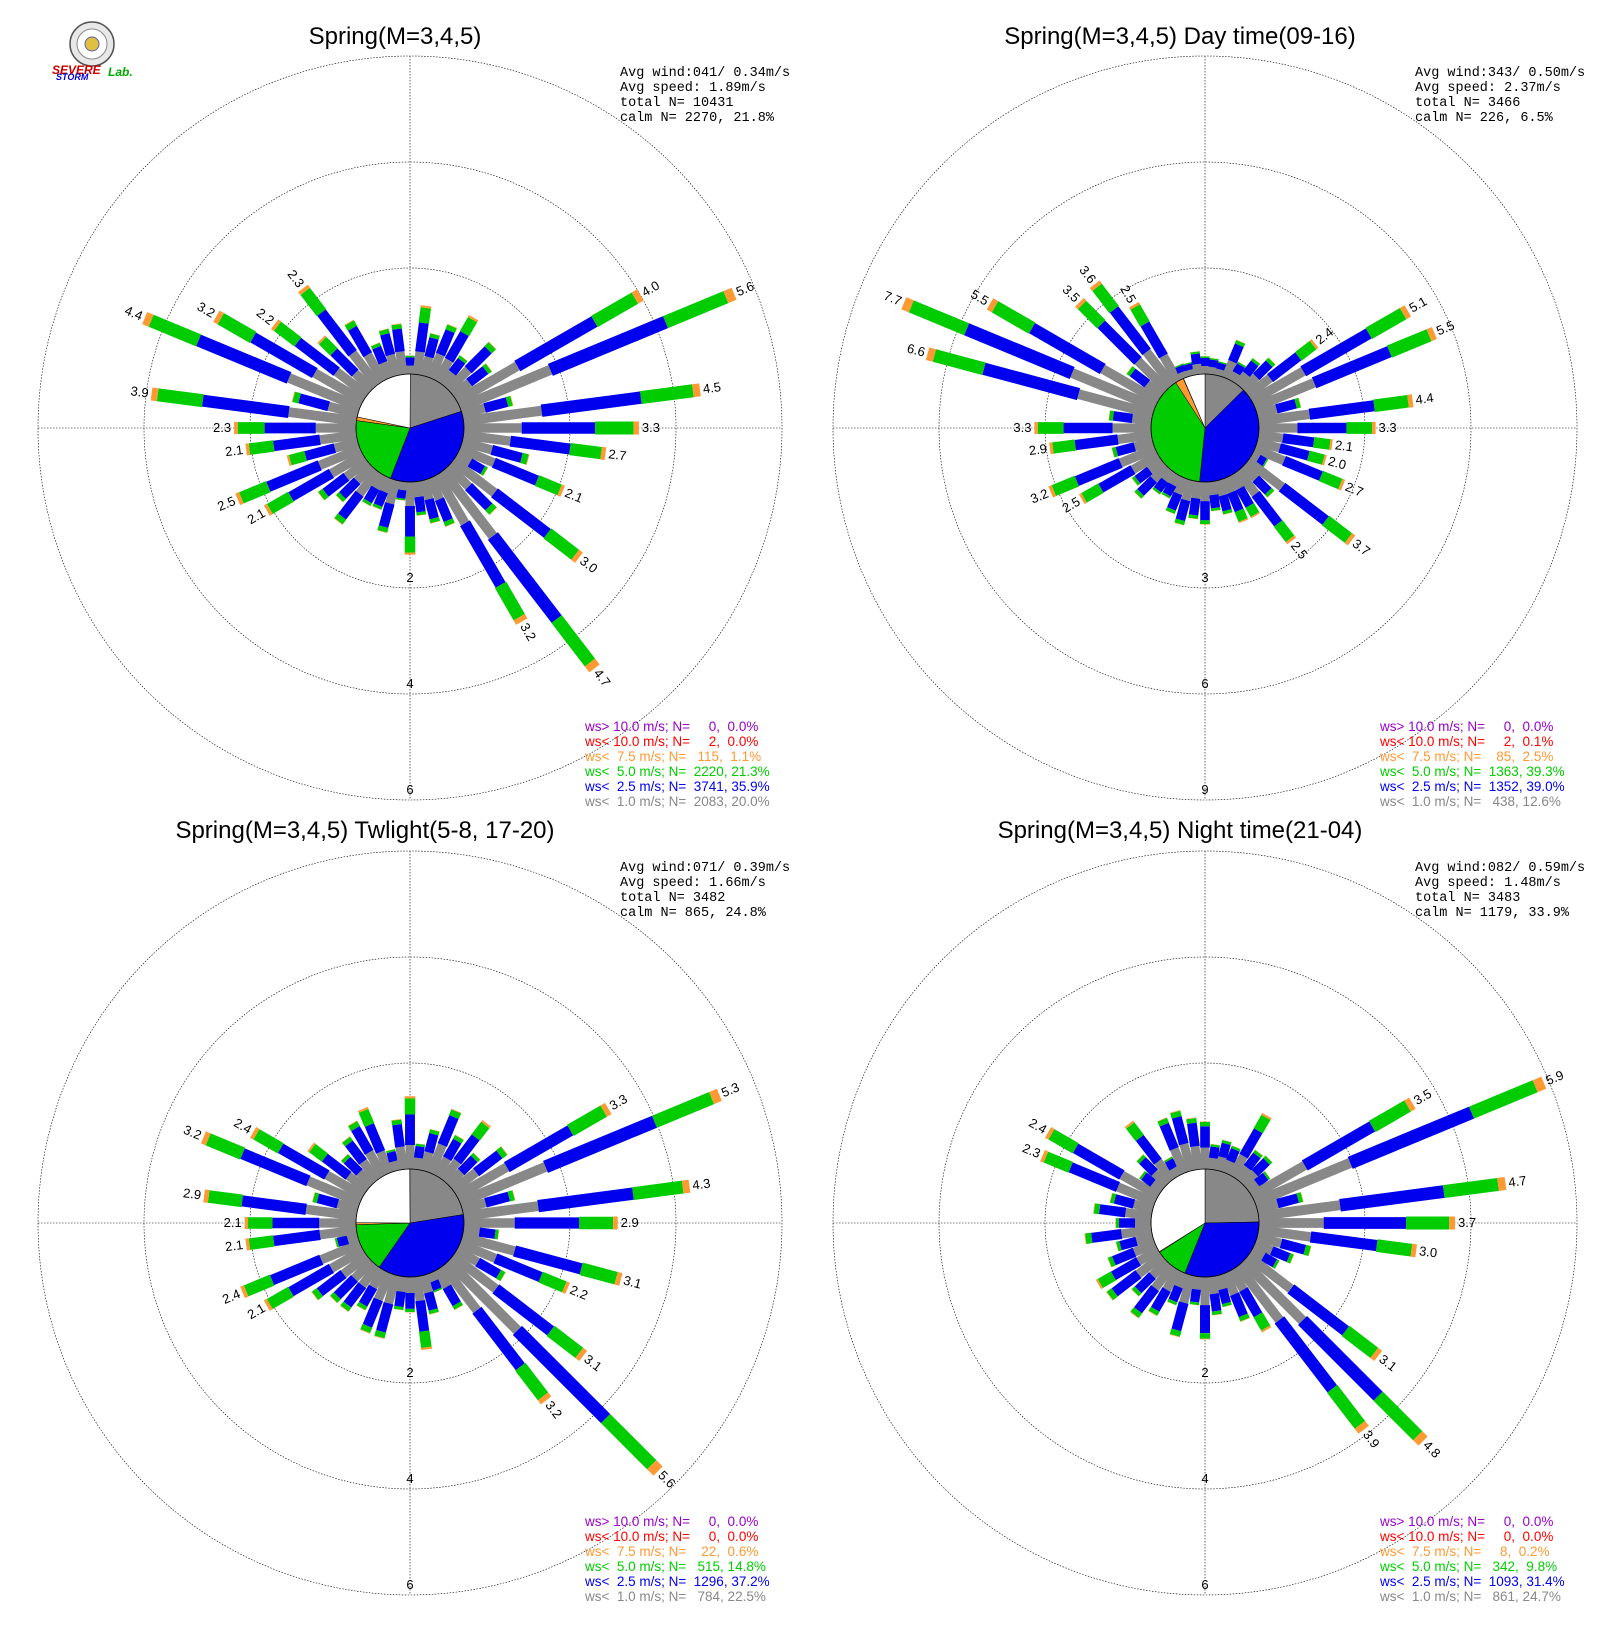 This screenshot has width=1620, height=1640. Describe the element at coordinates (588, 564) in the screenshot. I see `bar-value-label: 3.0` at that location.